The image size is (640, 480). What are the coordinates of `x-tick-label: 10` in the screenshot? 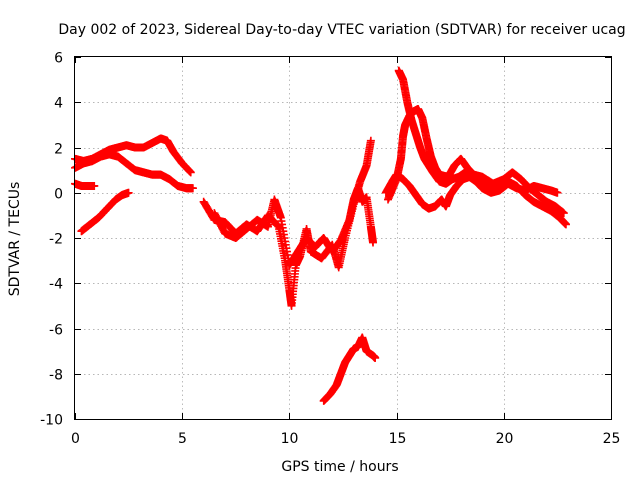 It's located at (290, 439).